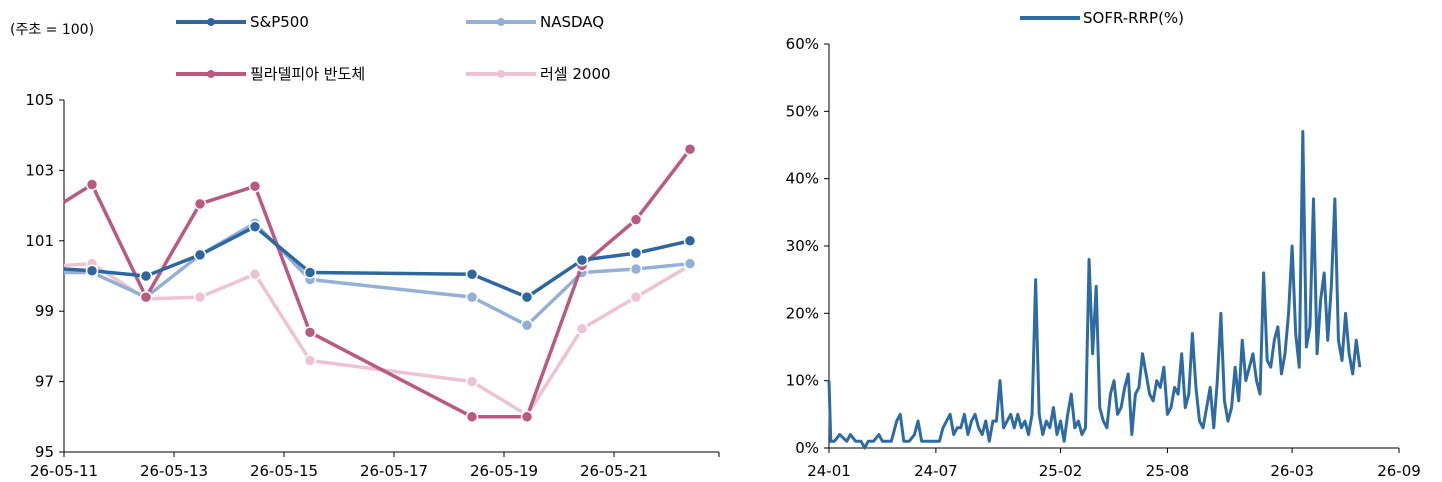 The height and width of the screenshot is (482, 1442). I want to click on right-ytick-label-2: 20%, so click(802, 313).